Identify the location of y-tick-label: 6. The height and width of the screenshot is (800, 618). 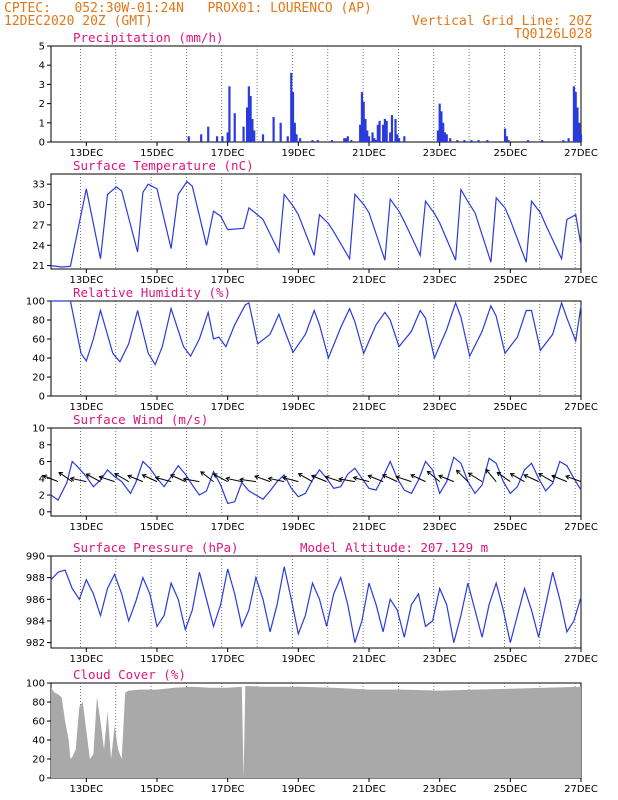
(42, 462).